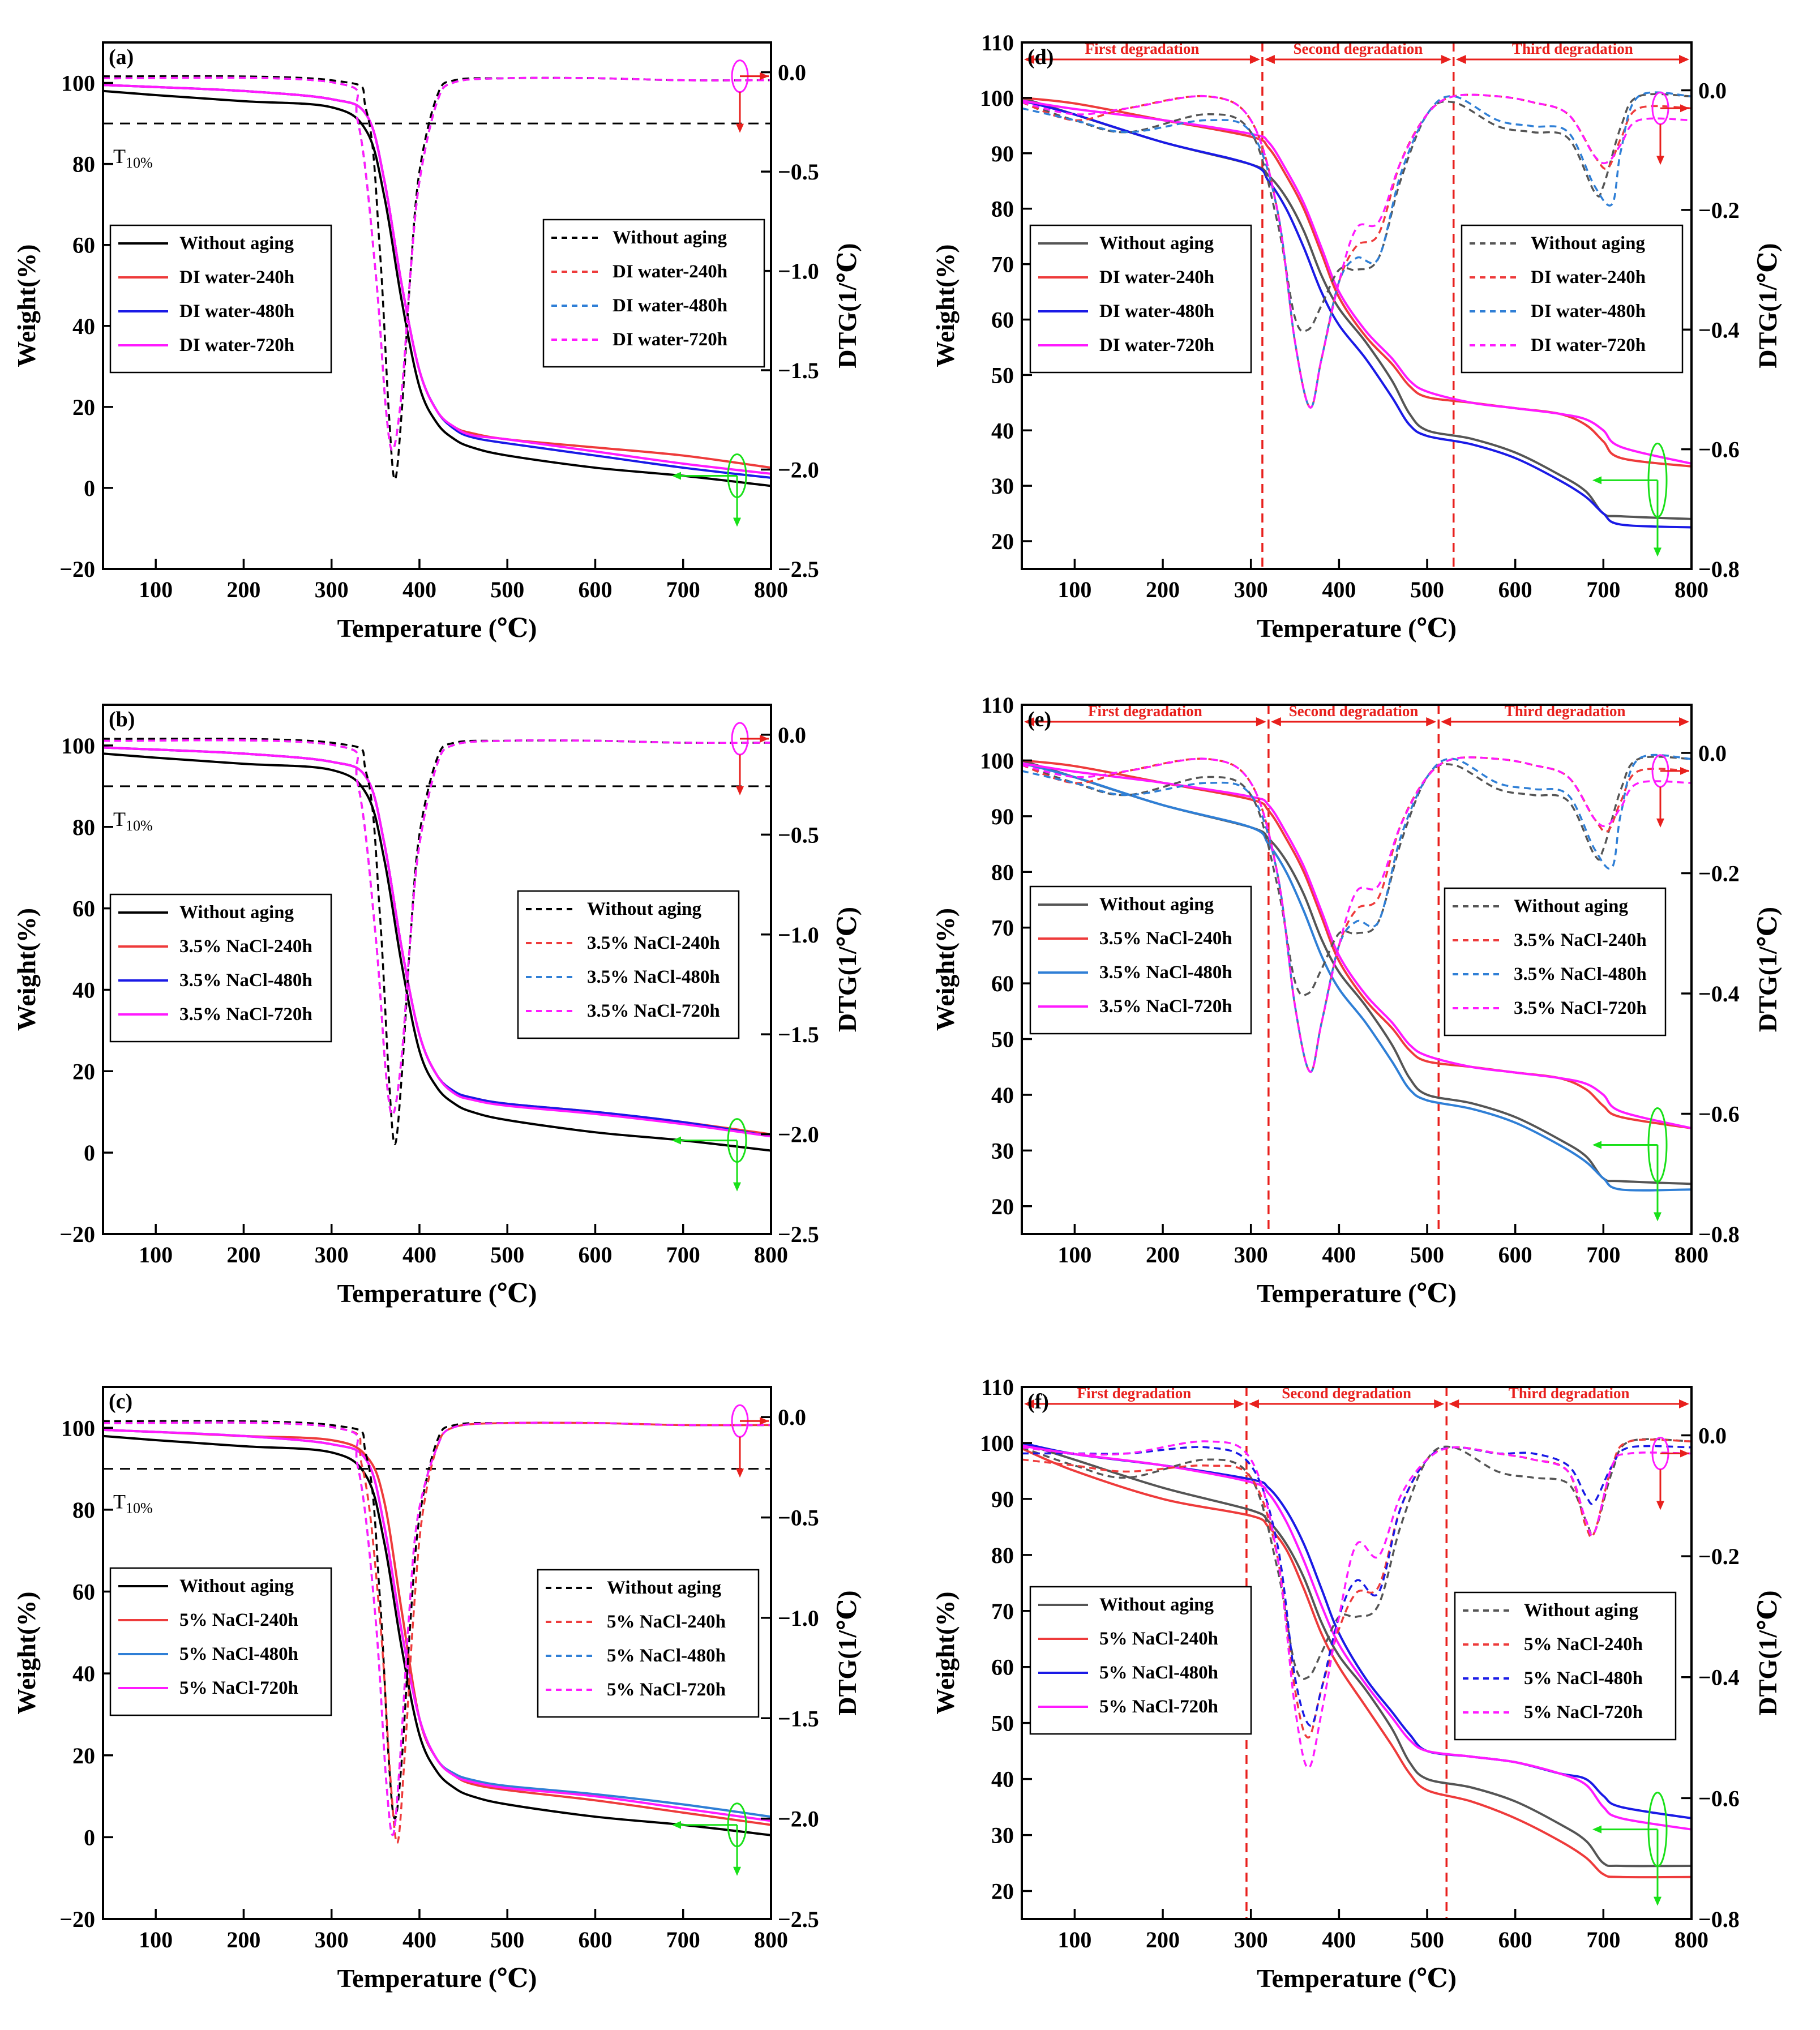 The image size is (1820, 2030). I want to click on y2-tick-label: −2.0, so click(798, 1819).